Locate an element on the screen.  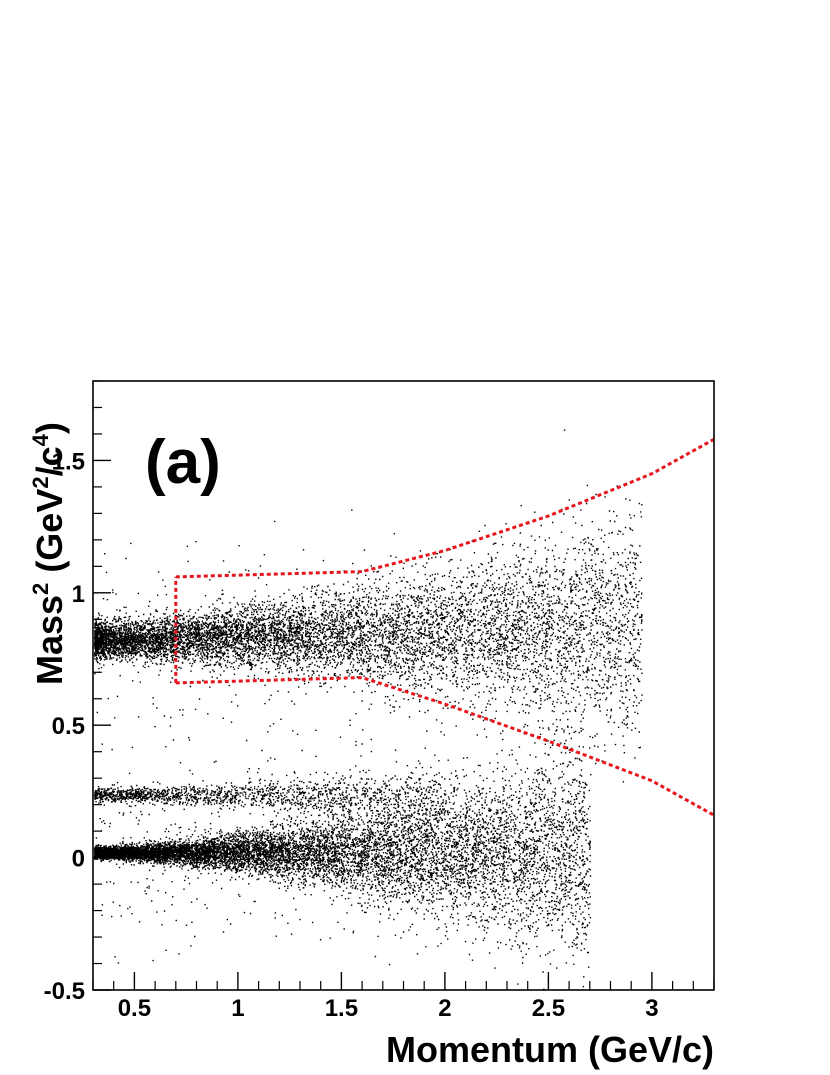
y-axis-title-unit-close: ) is located at coordinates (49, 428).